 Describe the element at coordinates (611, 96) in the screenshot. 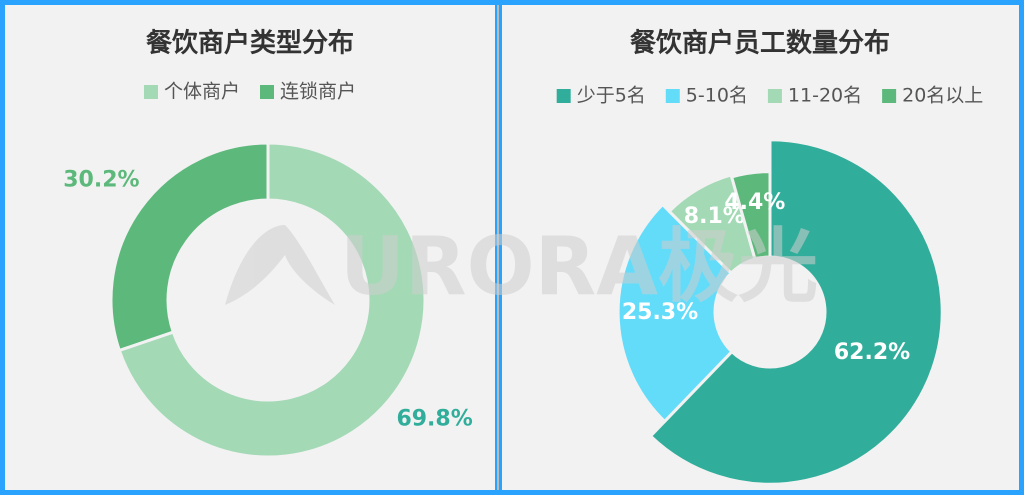

I see `legend-label: 少于5名` at that location.